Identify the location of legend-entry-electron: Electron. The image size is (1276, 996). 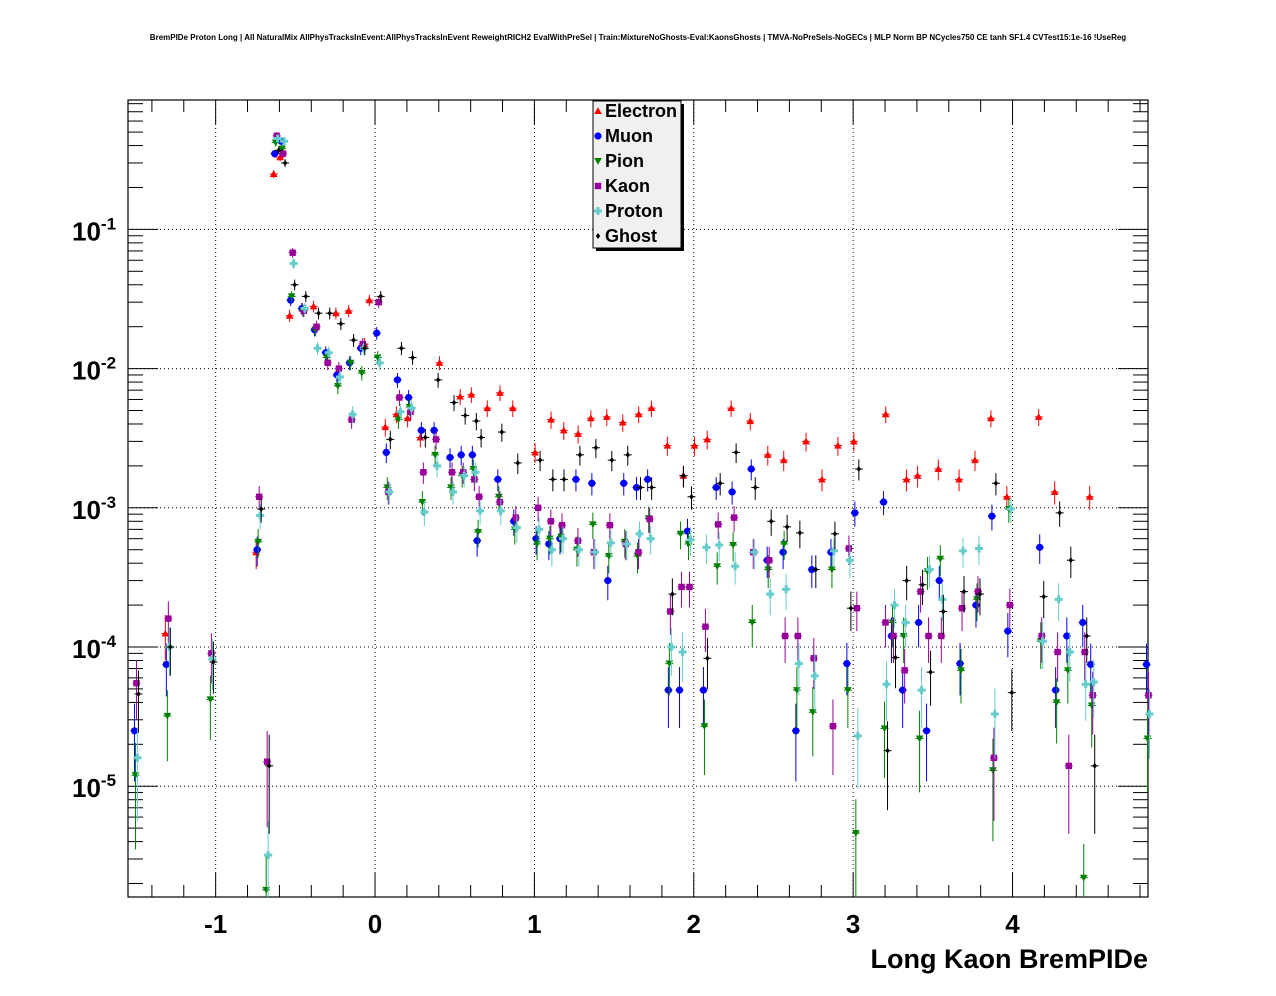
(635, 111).